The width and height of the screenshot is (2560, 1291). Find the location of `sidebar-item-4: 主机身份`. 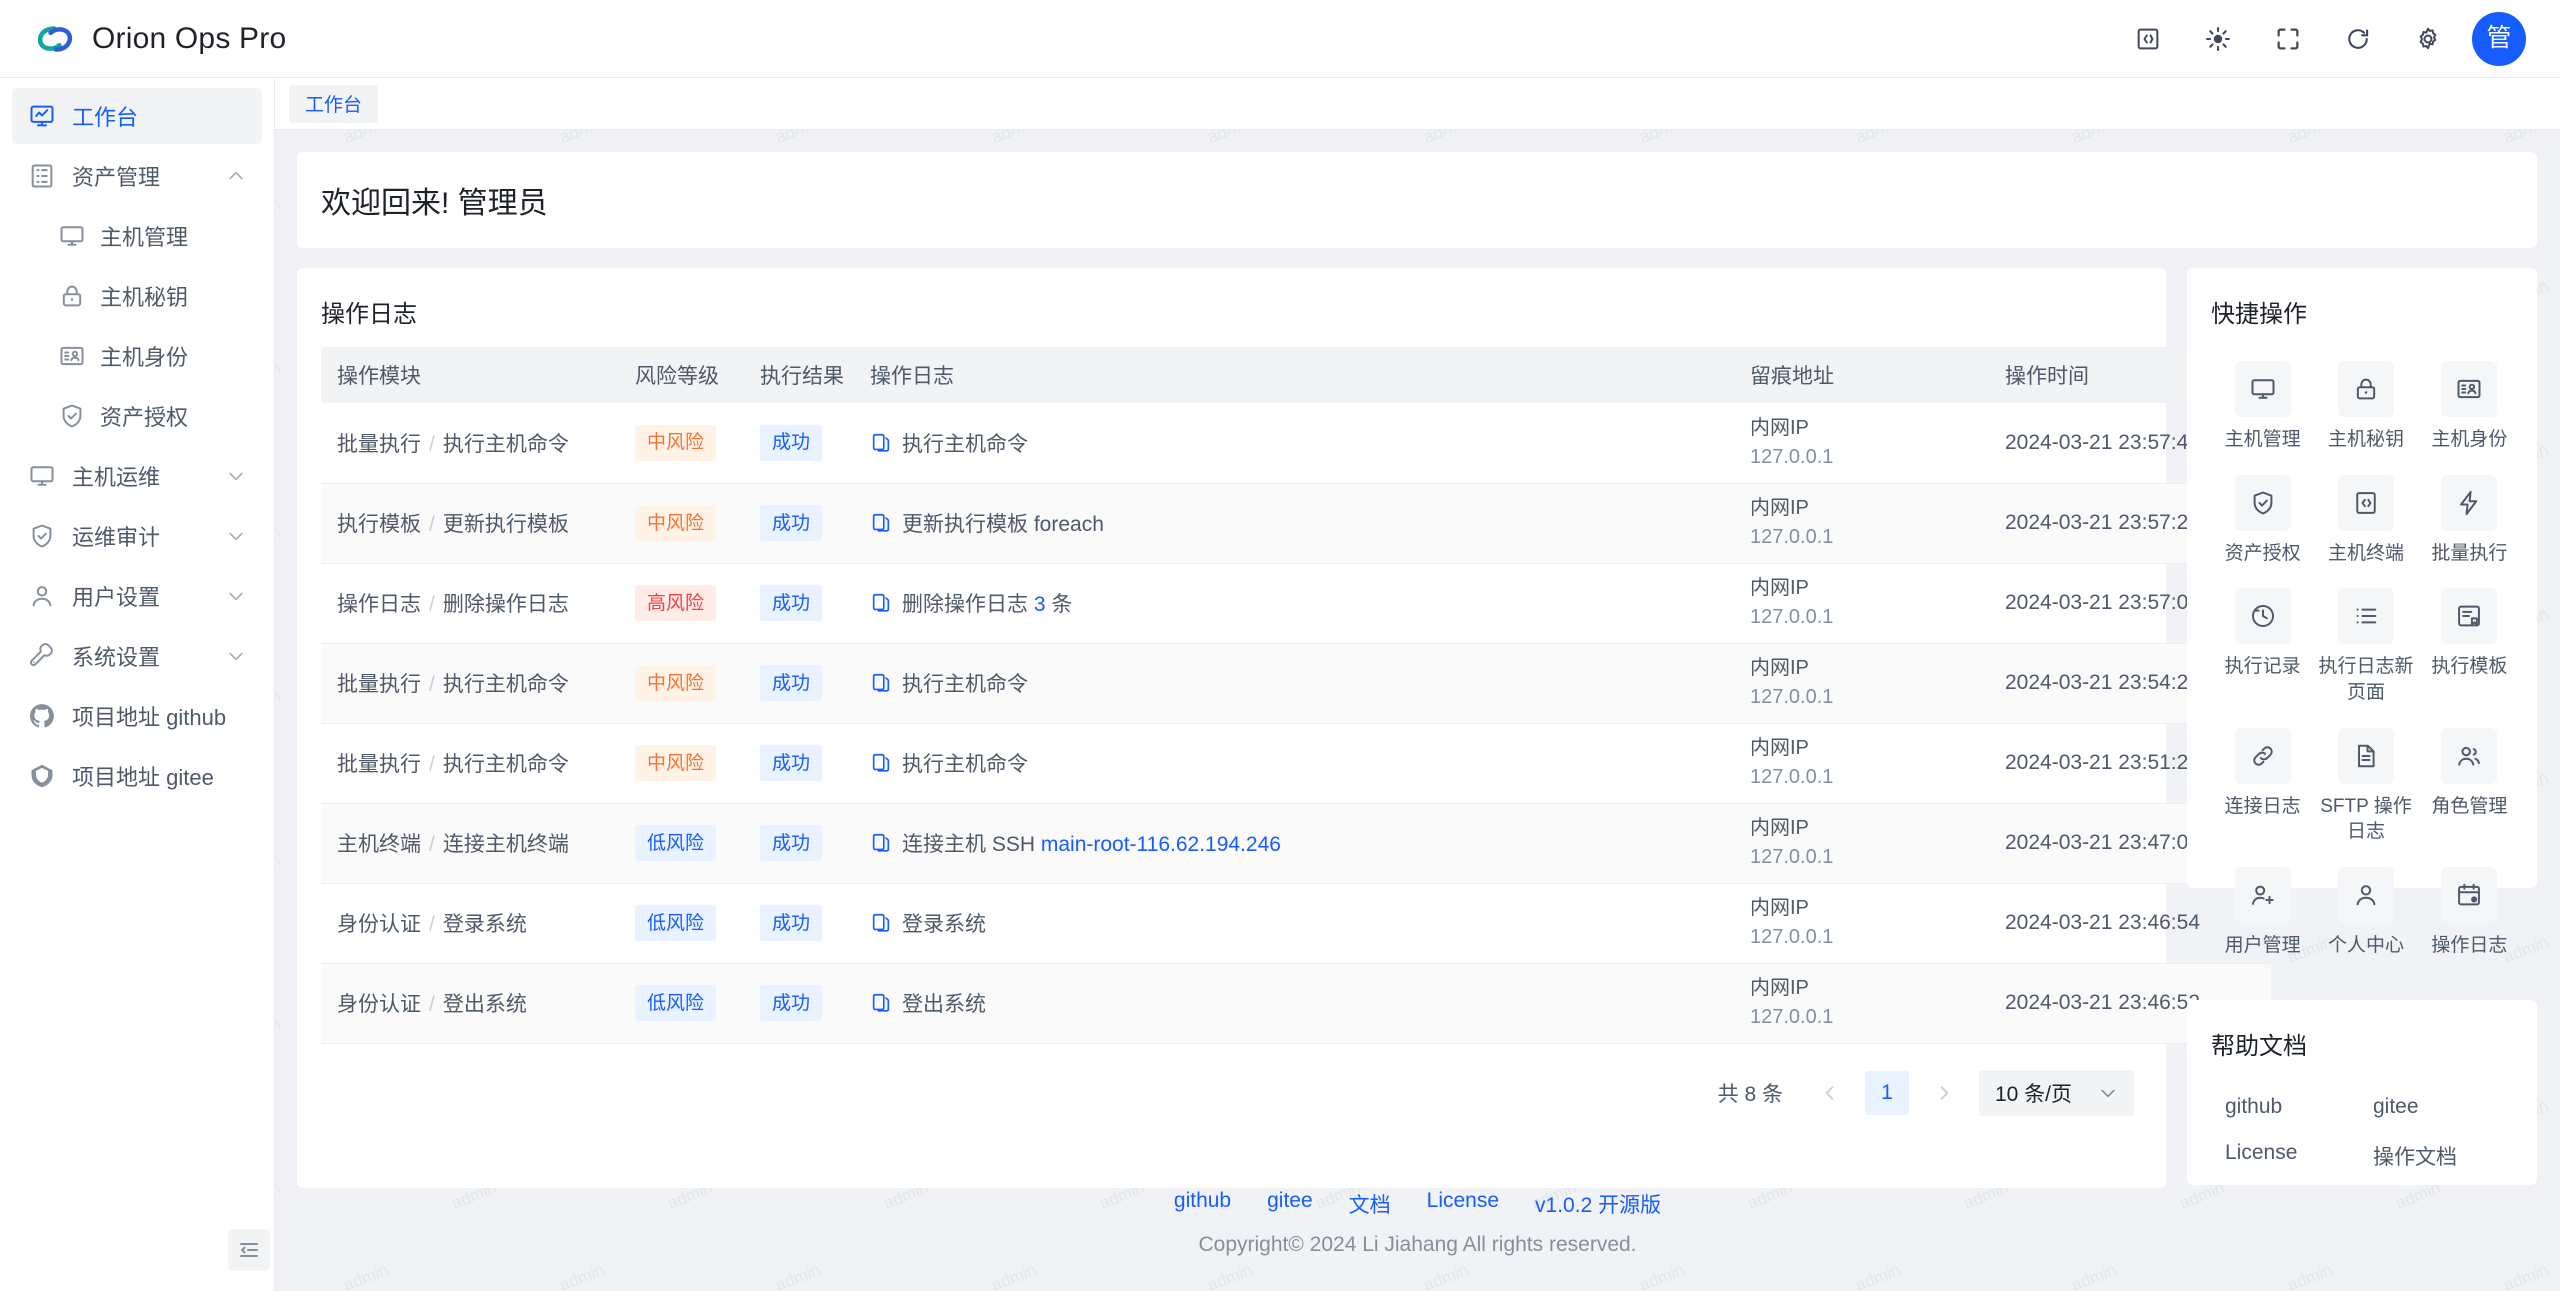

sidebar-item-4: 主机身份 is located at coordinates (137, 356).